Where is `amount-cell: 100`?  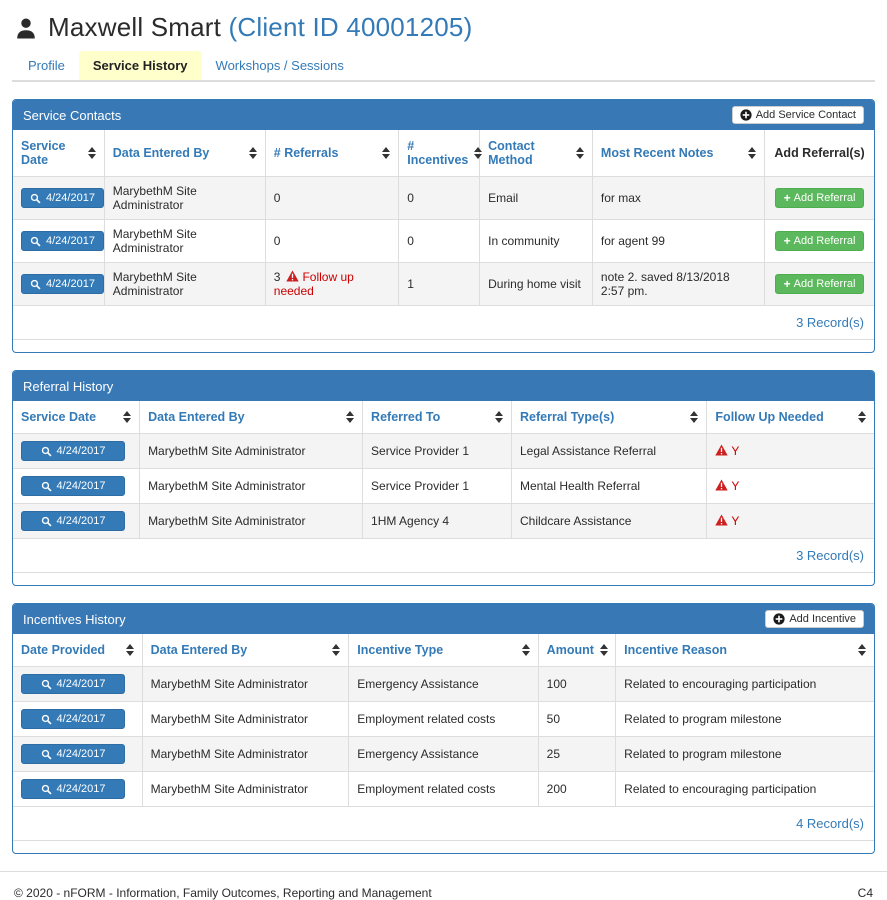
amount-cell: 100 is located at coordinates (577, 684).